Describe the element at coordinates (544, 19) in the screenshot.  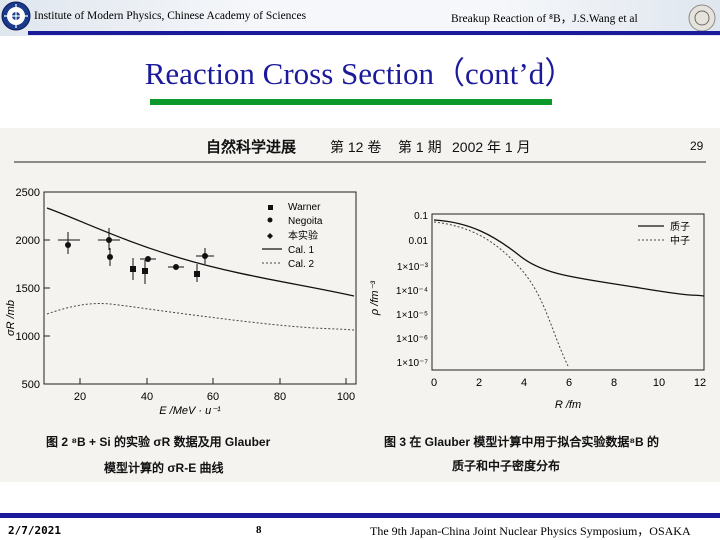
I see `header-talk-title: Breakup Reaction of ⁸B，J.S.Wang et al` at that location.